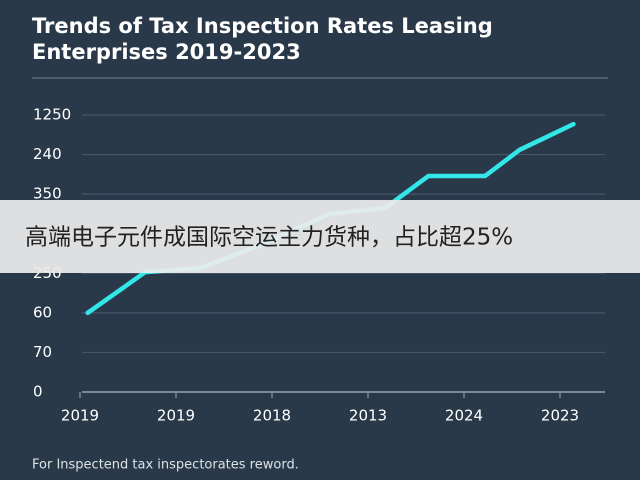 This screenshot has height=480, width=640. What do you see at coordinates (560, 416) in the screenshot?
I see `x-tick-label: 2023` at bounding box center [560, 416].